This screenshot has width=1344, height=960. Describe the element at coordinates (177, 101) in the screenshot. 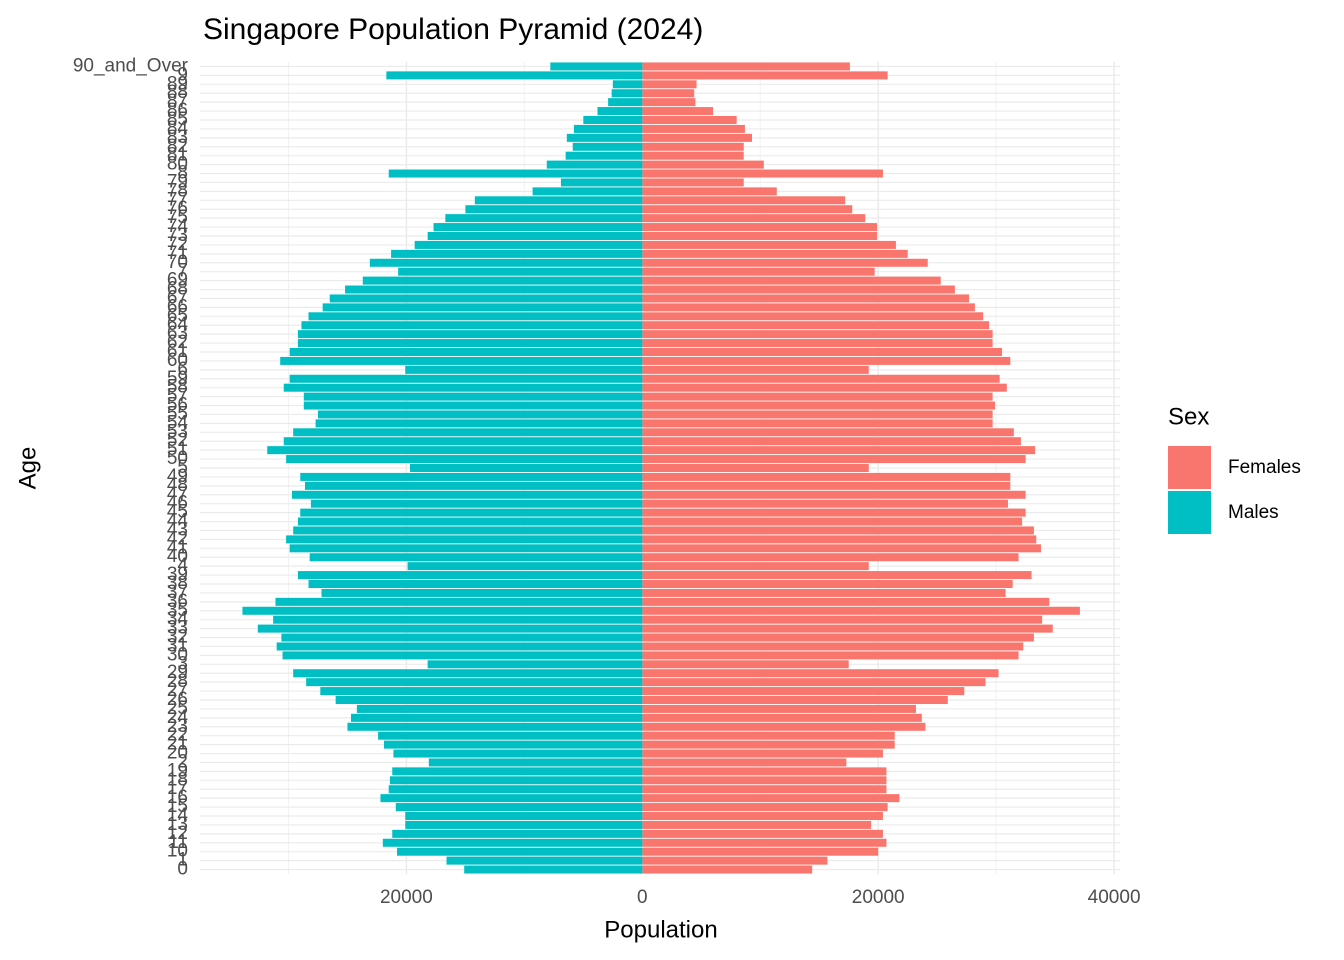

I see `y-tick-label: 87` at that location.